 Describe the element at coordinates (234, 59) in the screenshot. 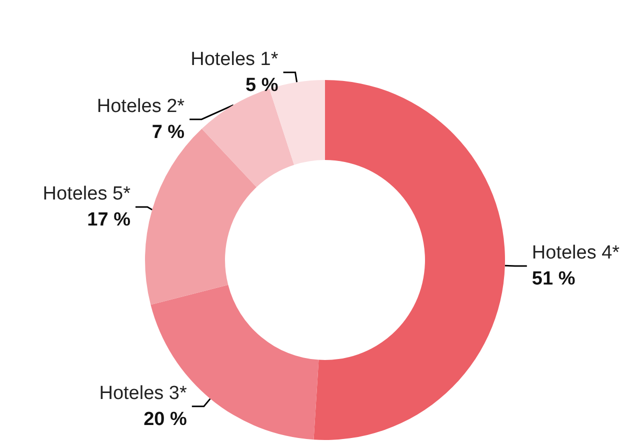

I see `slice-label: Hoteles 1*` at that location.